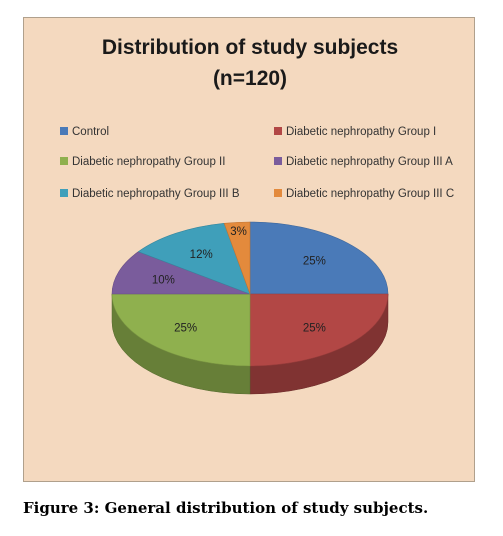  Describe the element at coordinates (250, 78) in the screenshot. I see `chart-subtitle: (n=120)` at that location.